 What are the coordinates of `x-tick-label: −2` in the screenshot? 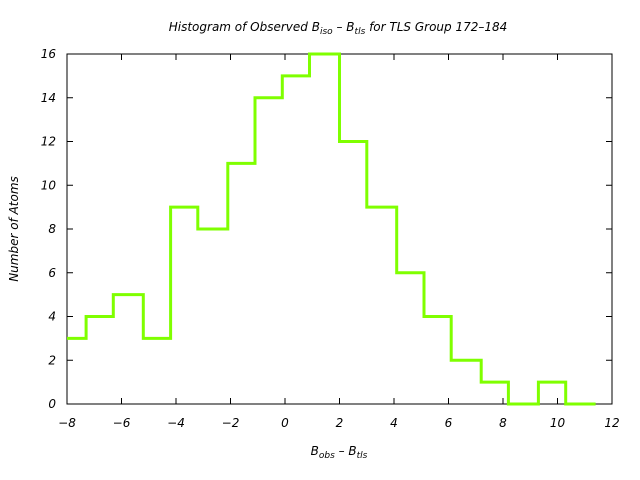 It's located at (231, 423).